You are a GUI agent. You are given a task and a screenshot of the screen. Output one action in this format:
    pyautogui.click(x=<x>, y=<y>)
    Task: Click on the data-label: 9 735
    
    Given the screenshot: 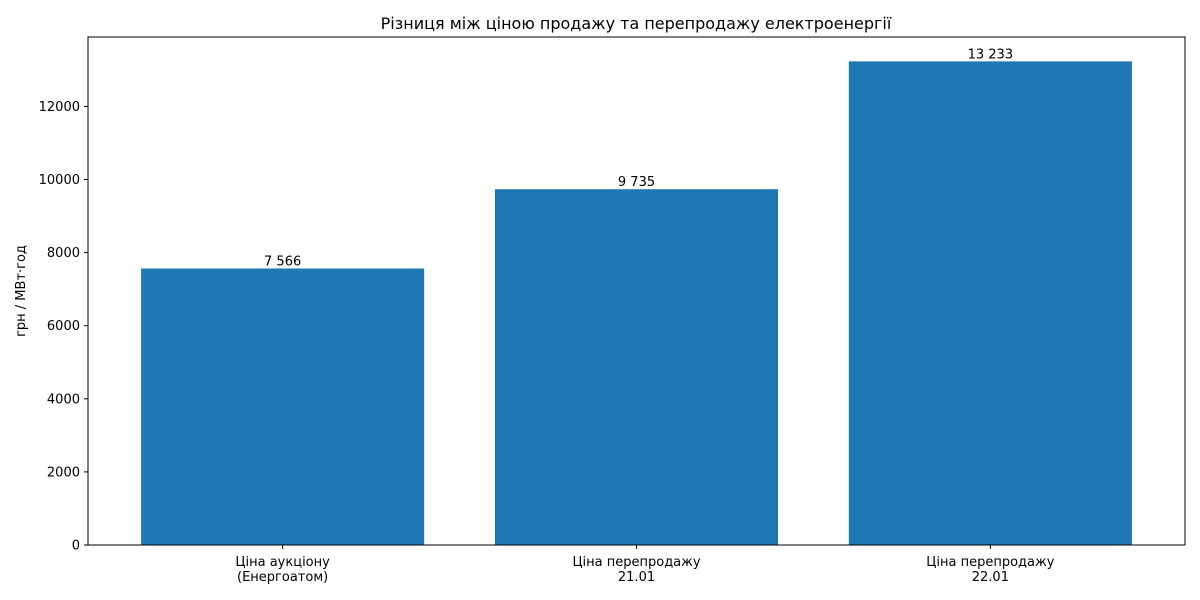 What is the action you would take?
    pyautogui.click(x=636, y=182)
    